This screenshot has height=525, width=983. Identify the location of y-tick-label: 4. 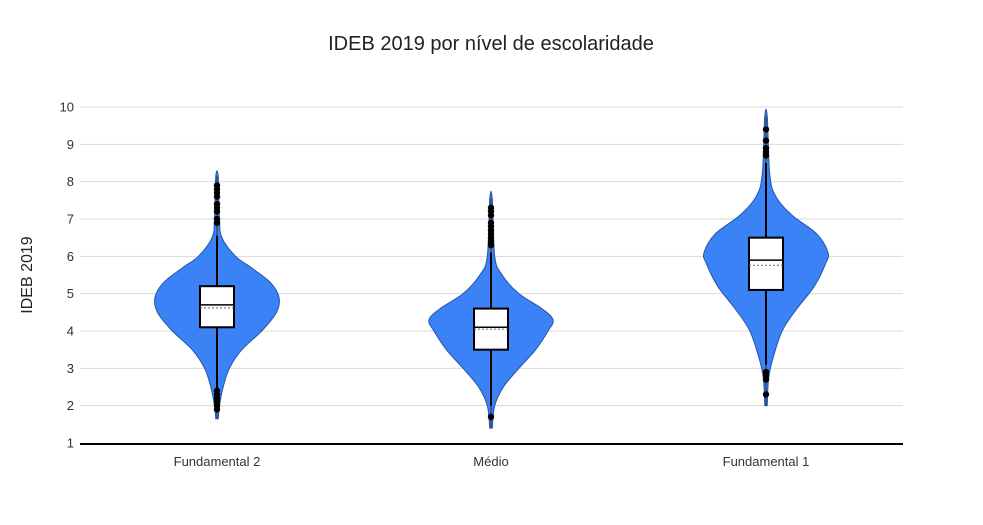
(70, 331).